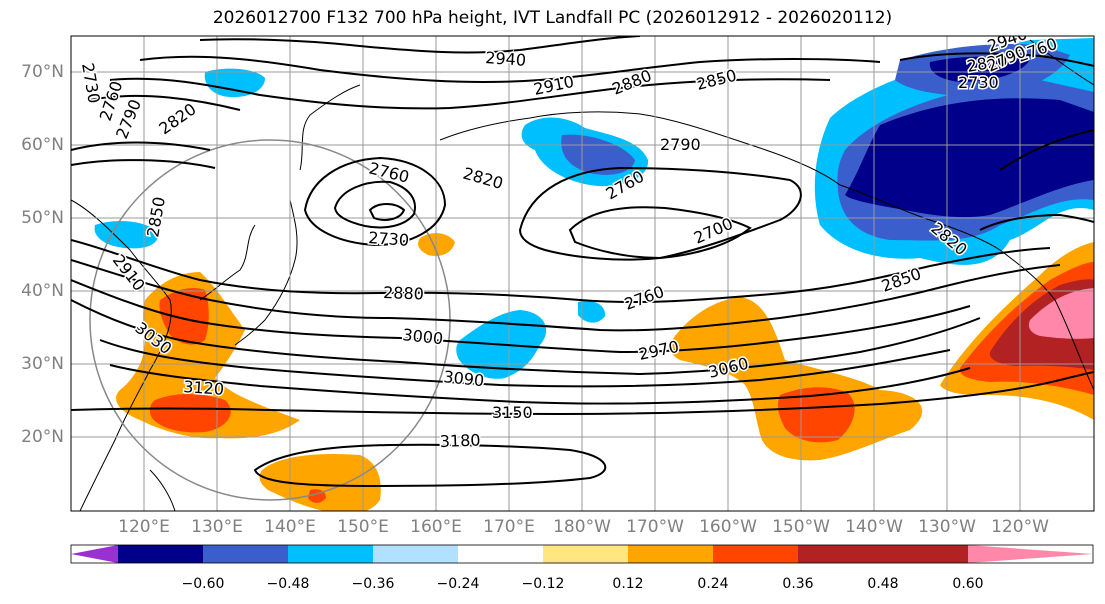 The image size is (1105, 604). I want to click on lat-label: 20°N, so click(42, 437).